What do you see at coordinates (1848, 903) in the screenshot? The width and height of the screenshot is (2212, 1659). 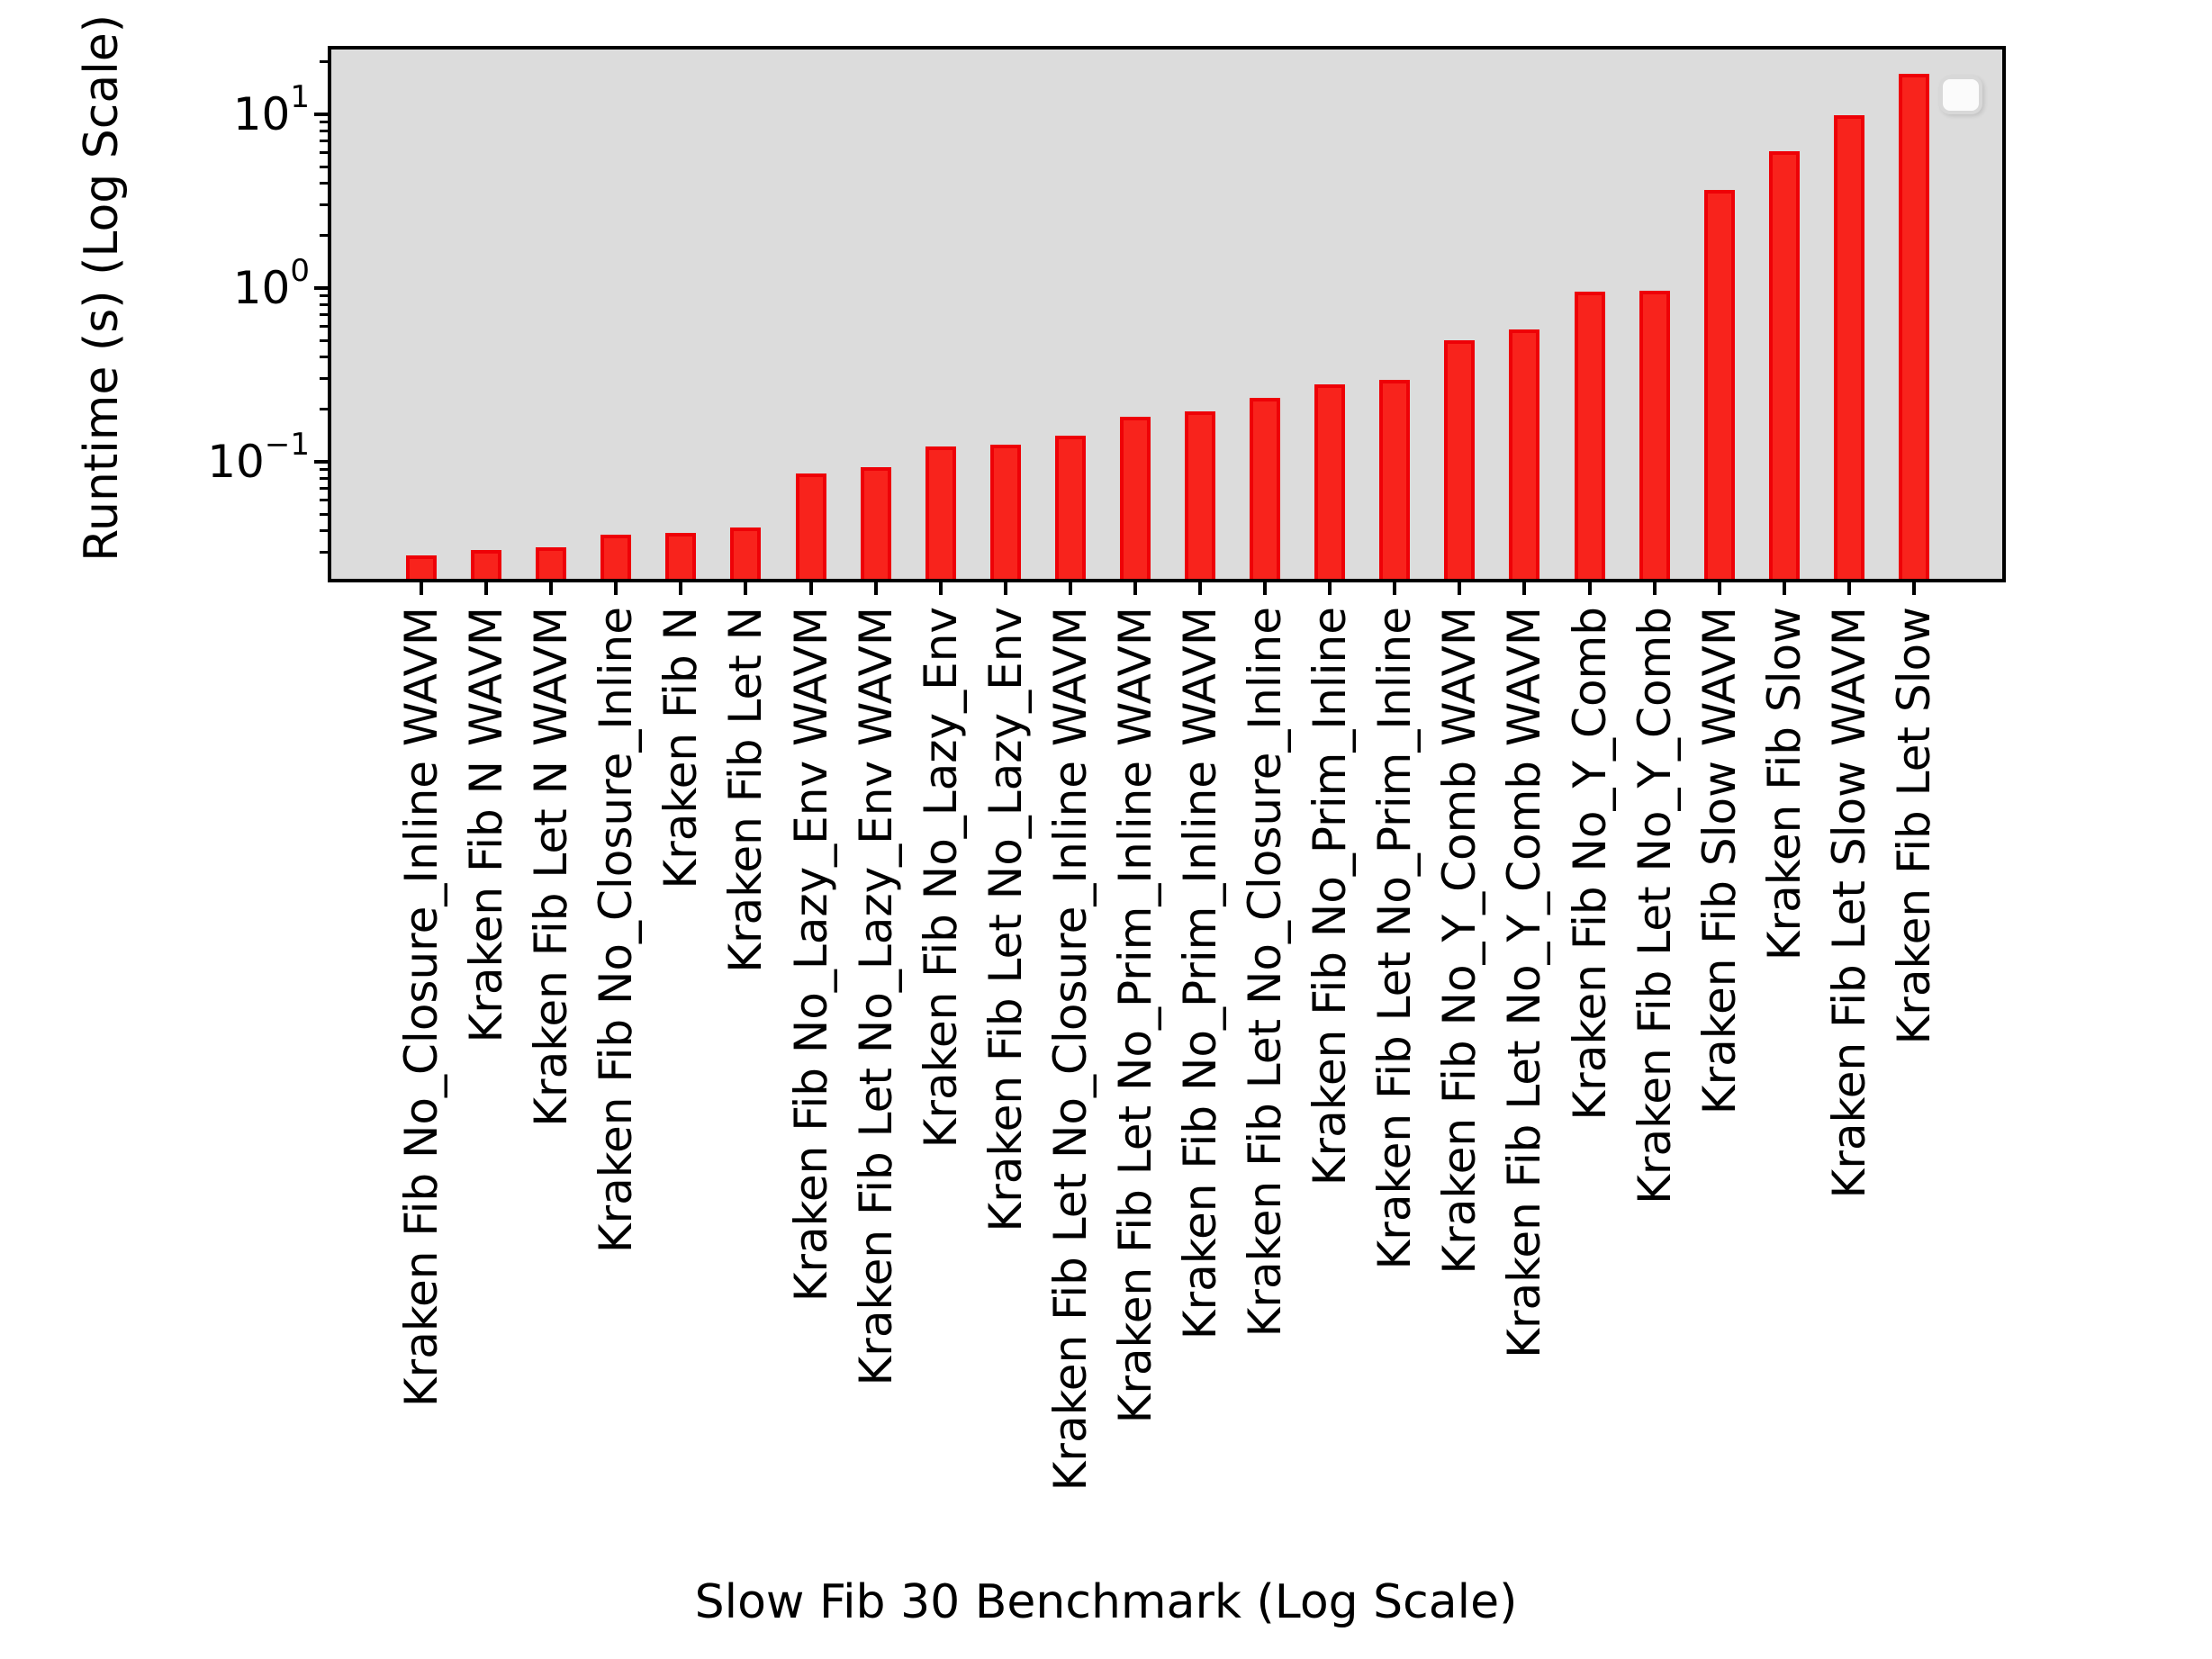 I see `x-tick-label: Kraken Fib Let Slow WAVM` at bounding box center [1848, 903].